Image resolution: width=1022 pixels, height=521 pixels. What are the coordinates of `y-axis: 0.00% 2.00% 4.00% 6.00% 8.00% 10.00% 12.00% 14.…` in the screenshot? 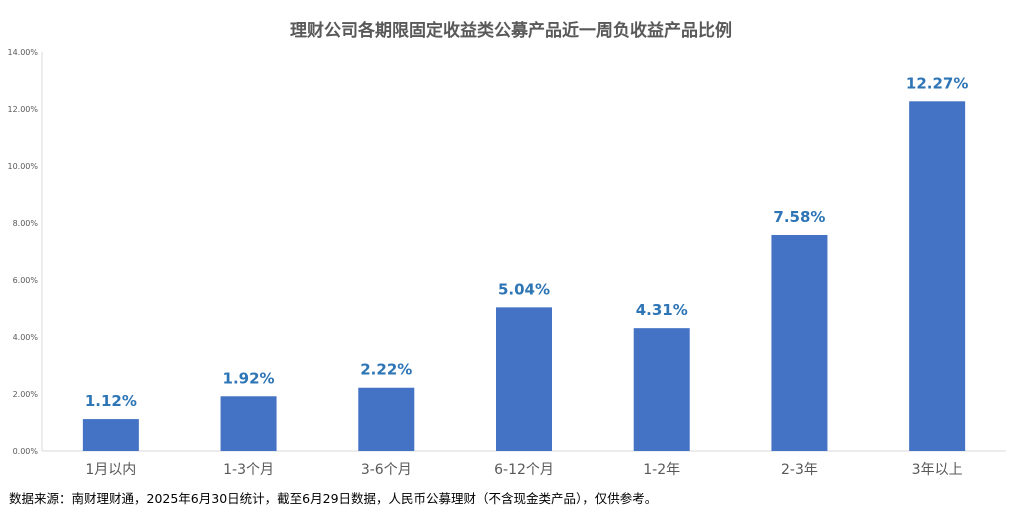 It's located at (25, 252).